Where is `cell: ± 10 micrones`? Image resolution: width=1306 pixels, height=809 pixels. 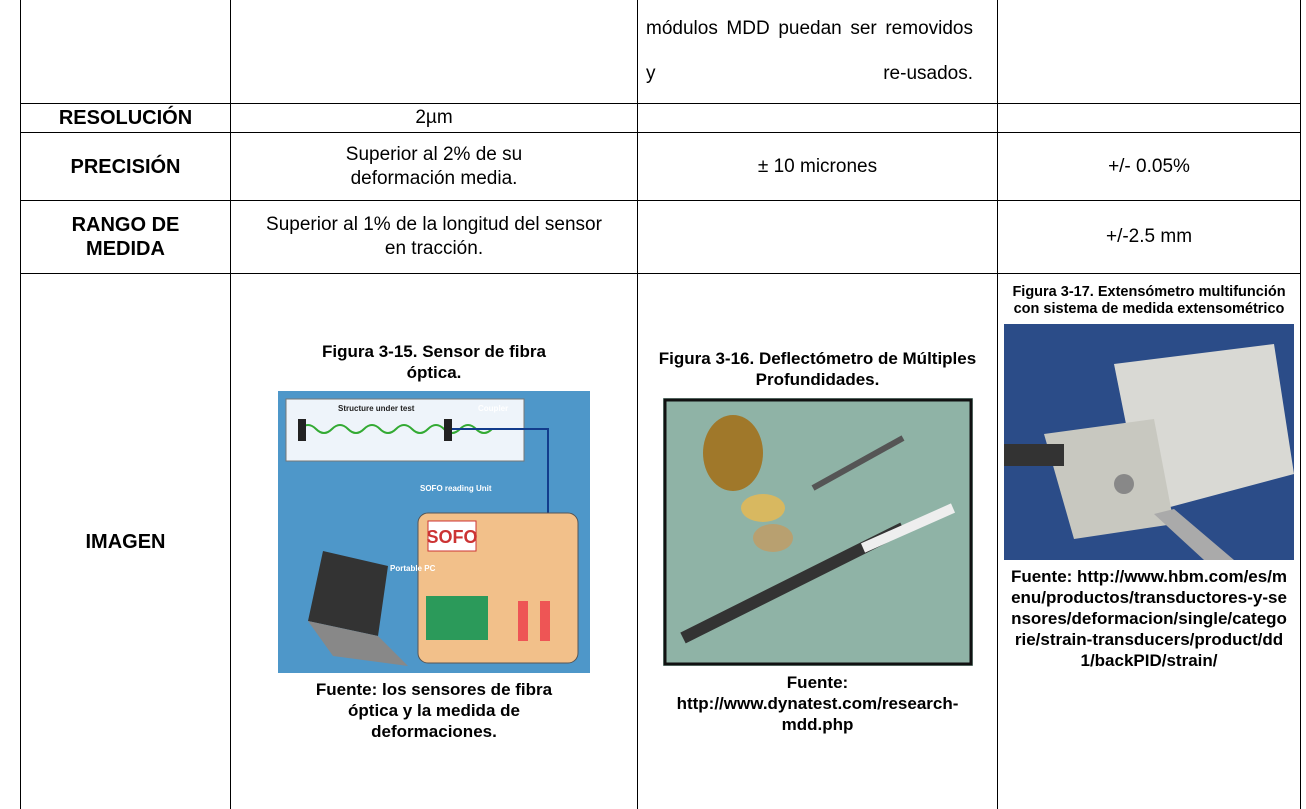
cell: ± 10 micrones is located at coordinates (817, 166).